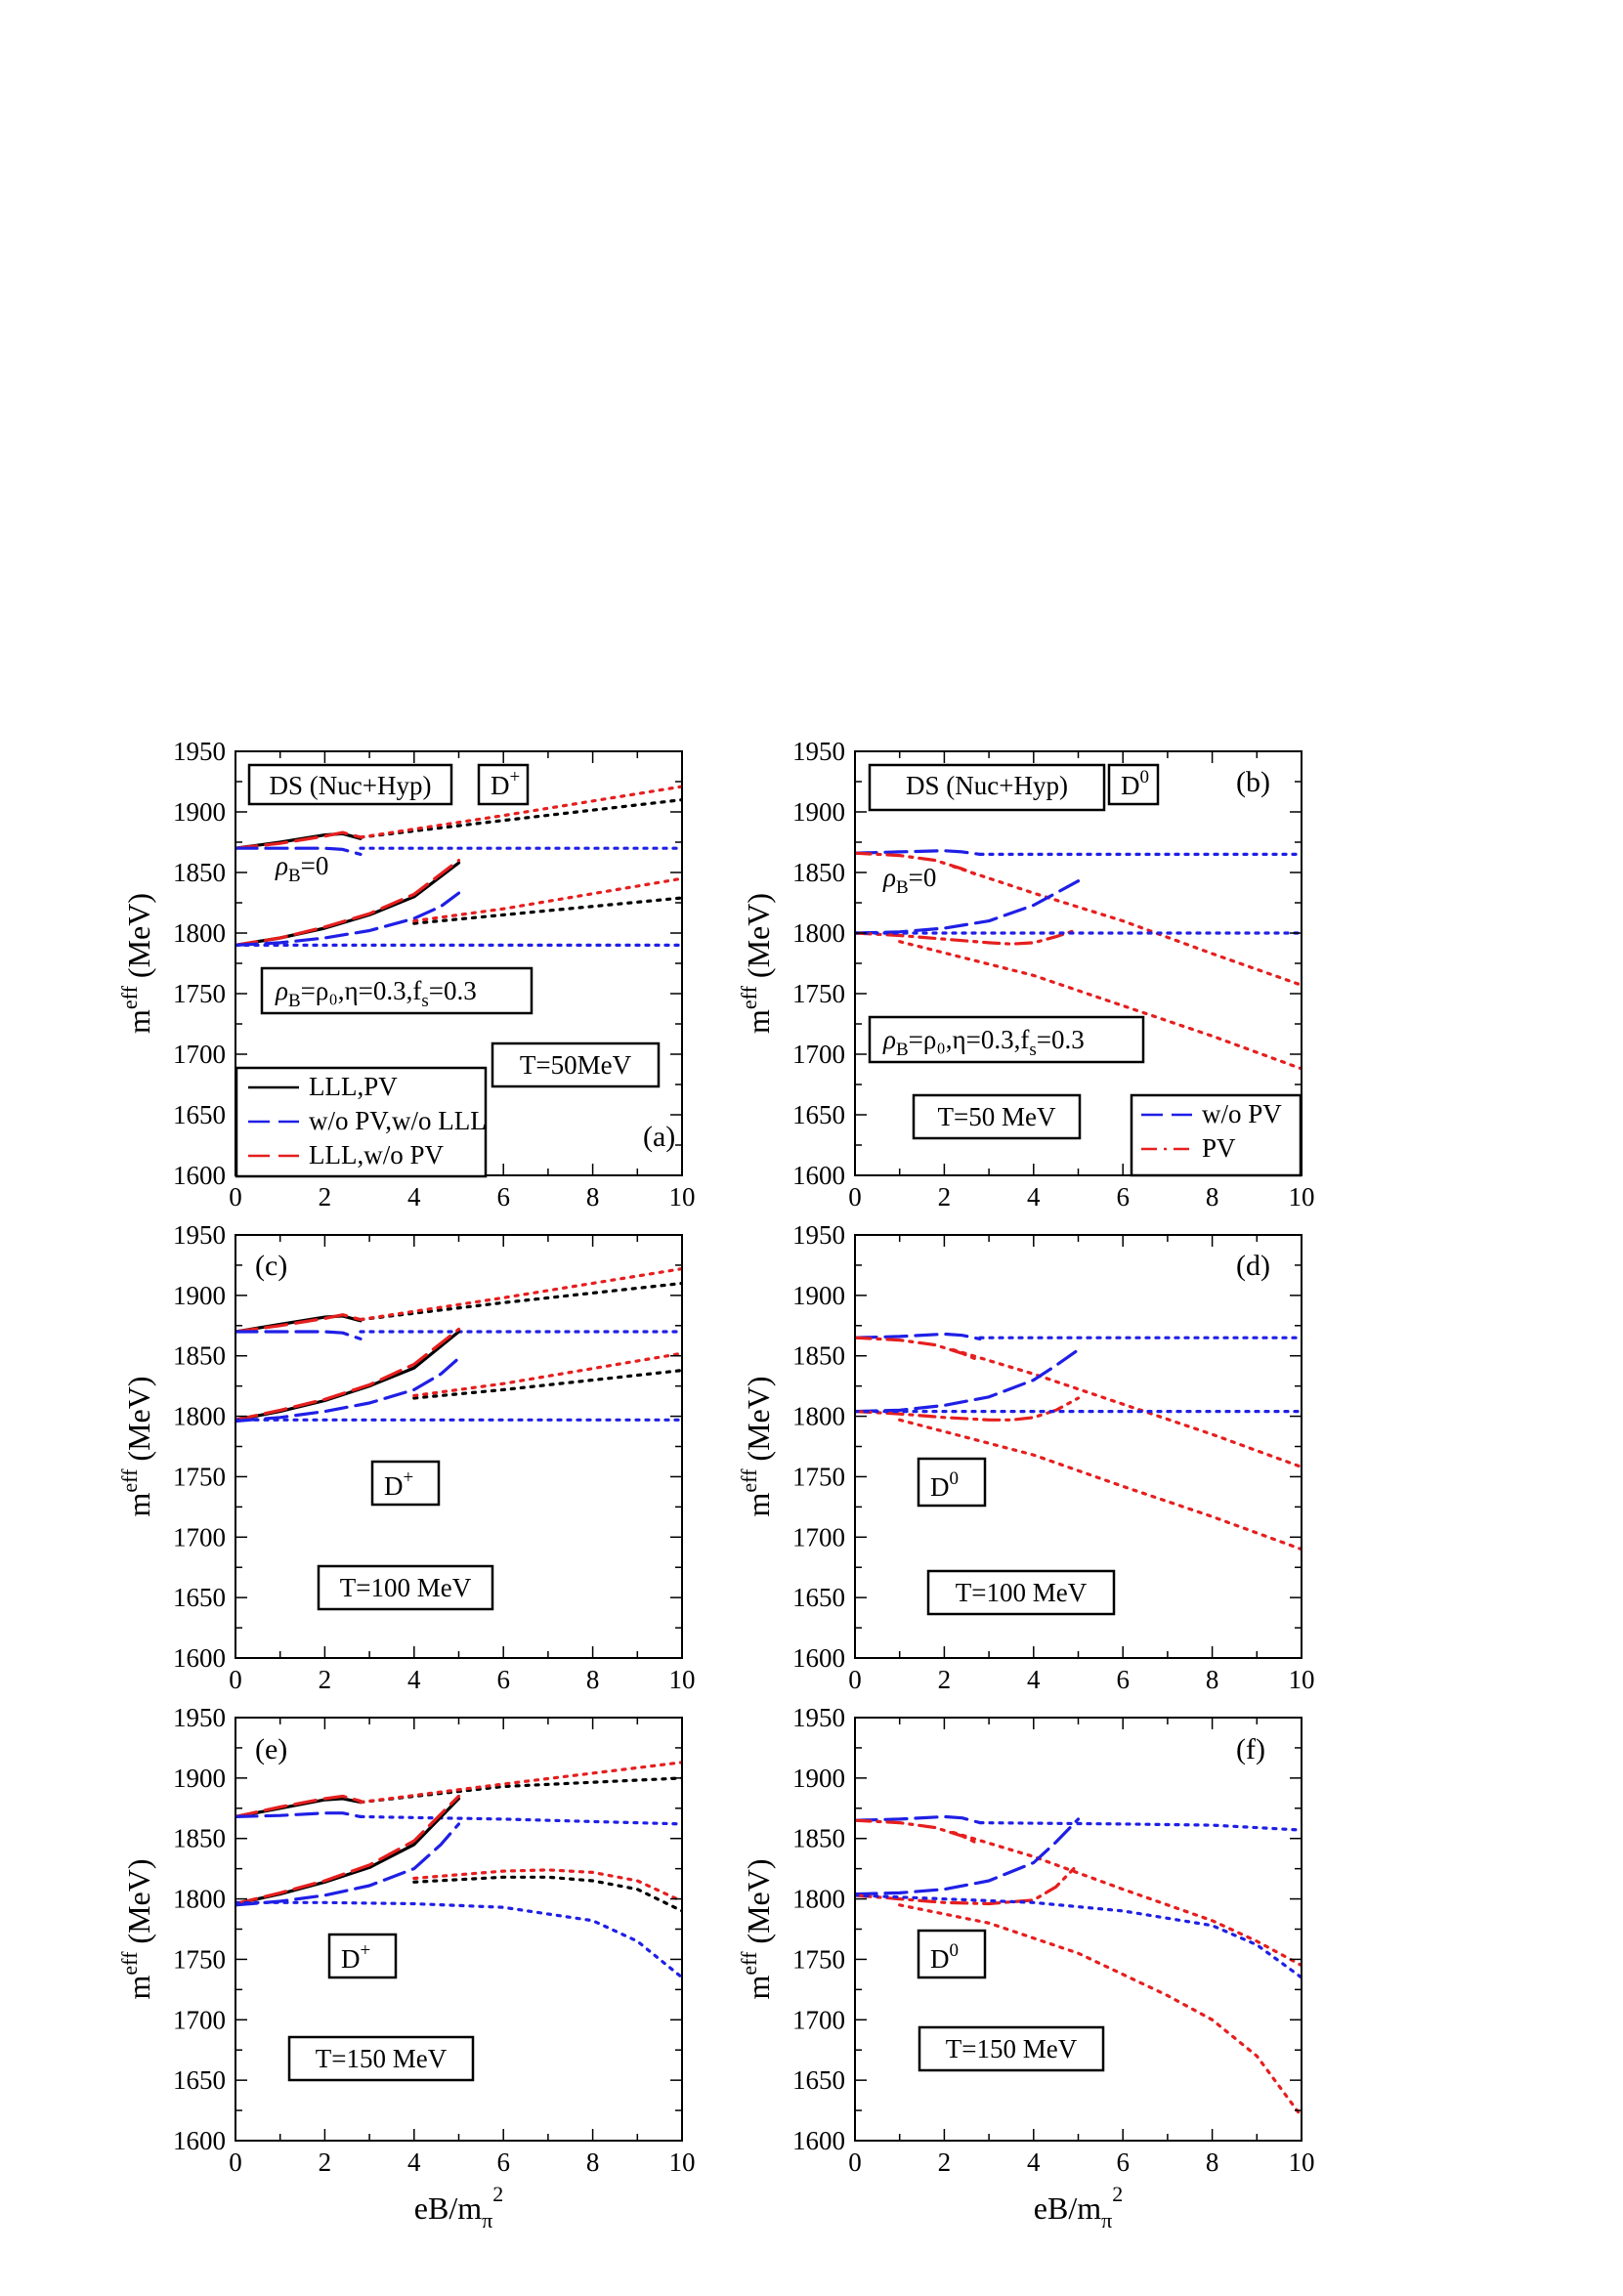  I want to click on x-tick-label: 0, so click(855, 1680).